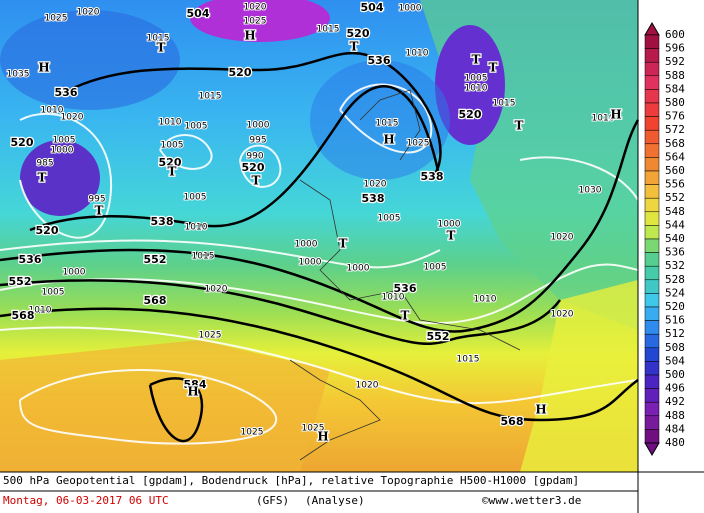 The height and width of the screenshot is (513, 704). What do you see at coordinates (675, 265) in the screenshot?
I see `colorbar-label: 532` at bounding box center [675, 265].